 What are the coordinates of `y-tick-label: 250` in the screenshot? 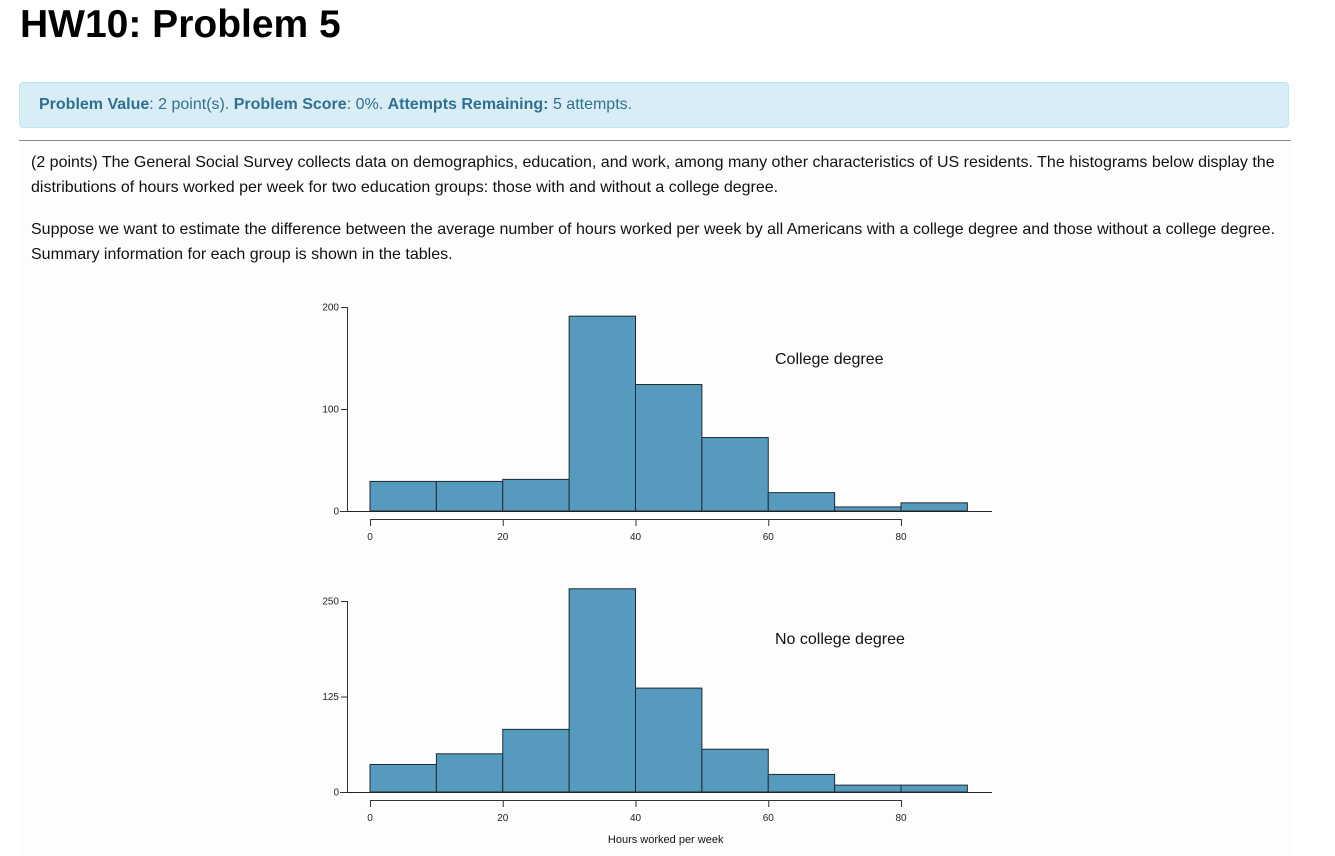 It's located at (330, 602).